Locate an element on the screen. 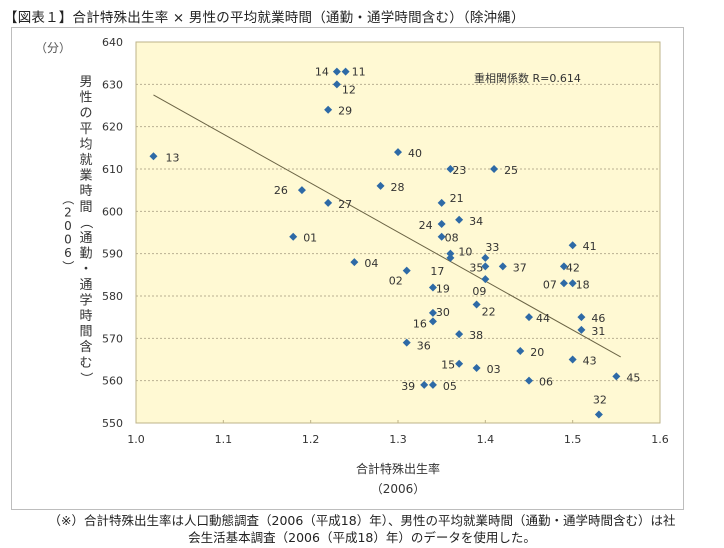  point-label: 31 is located at coordinates (598, 331).